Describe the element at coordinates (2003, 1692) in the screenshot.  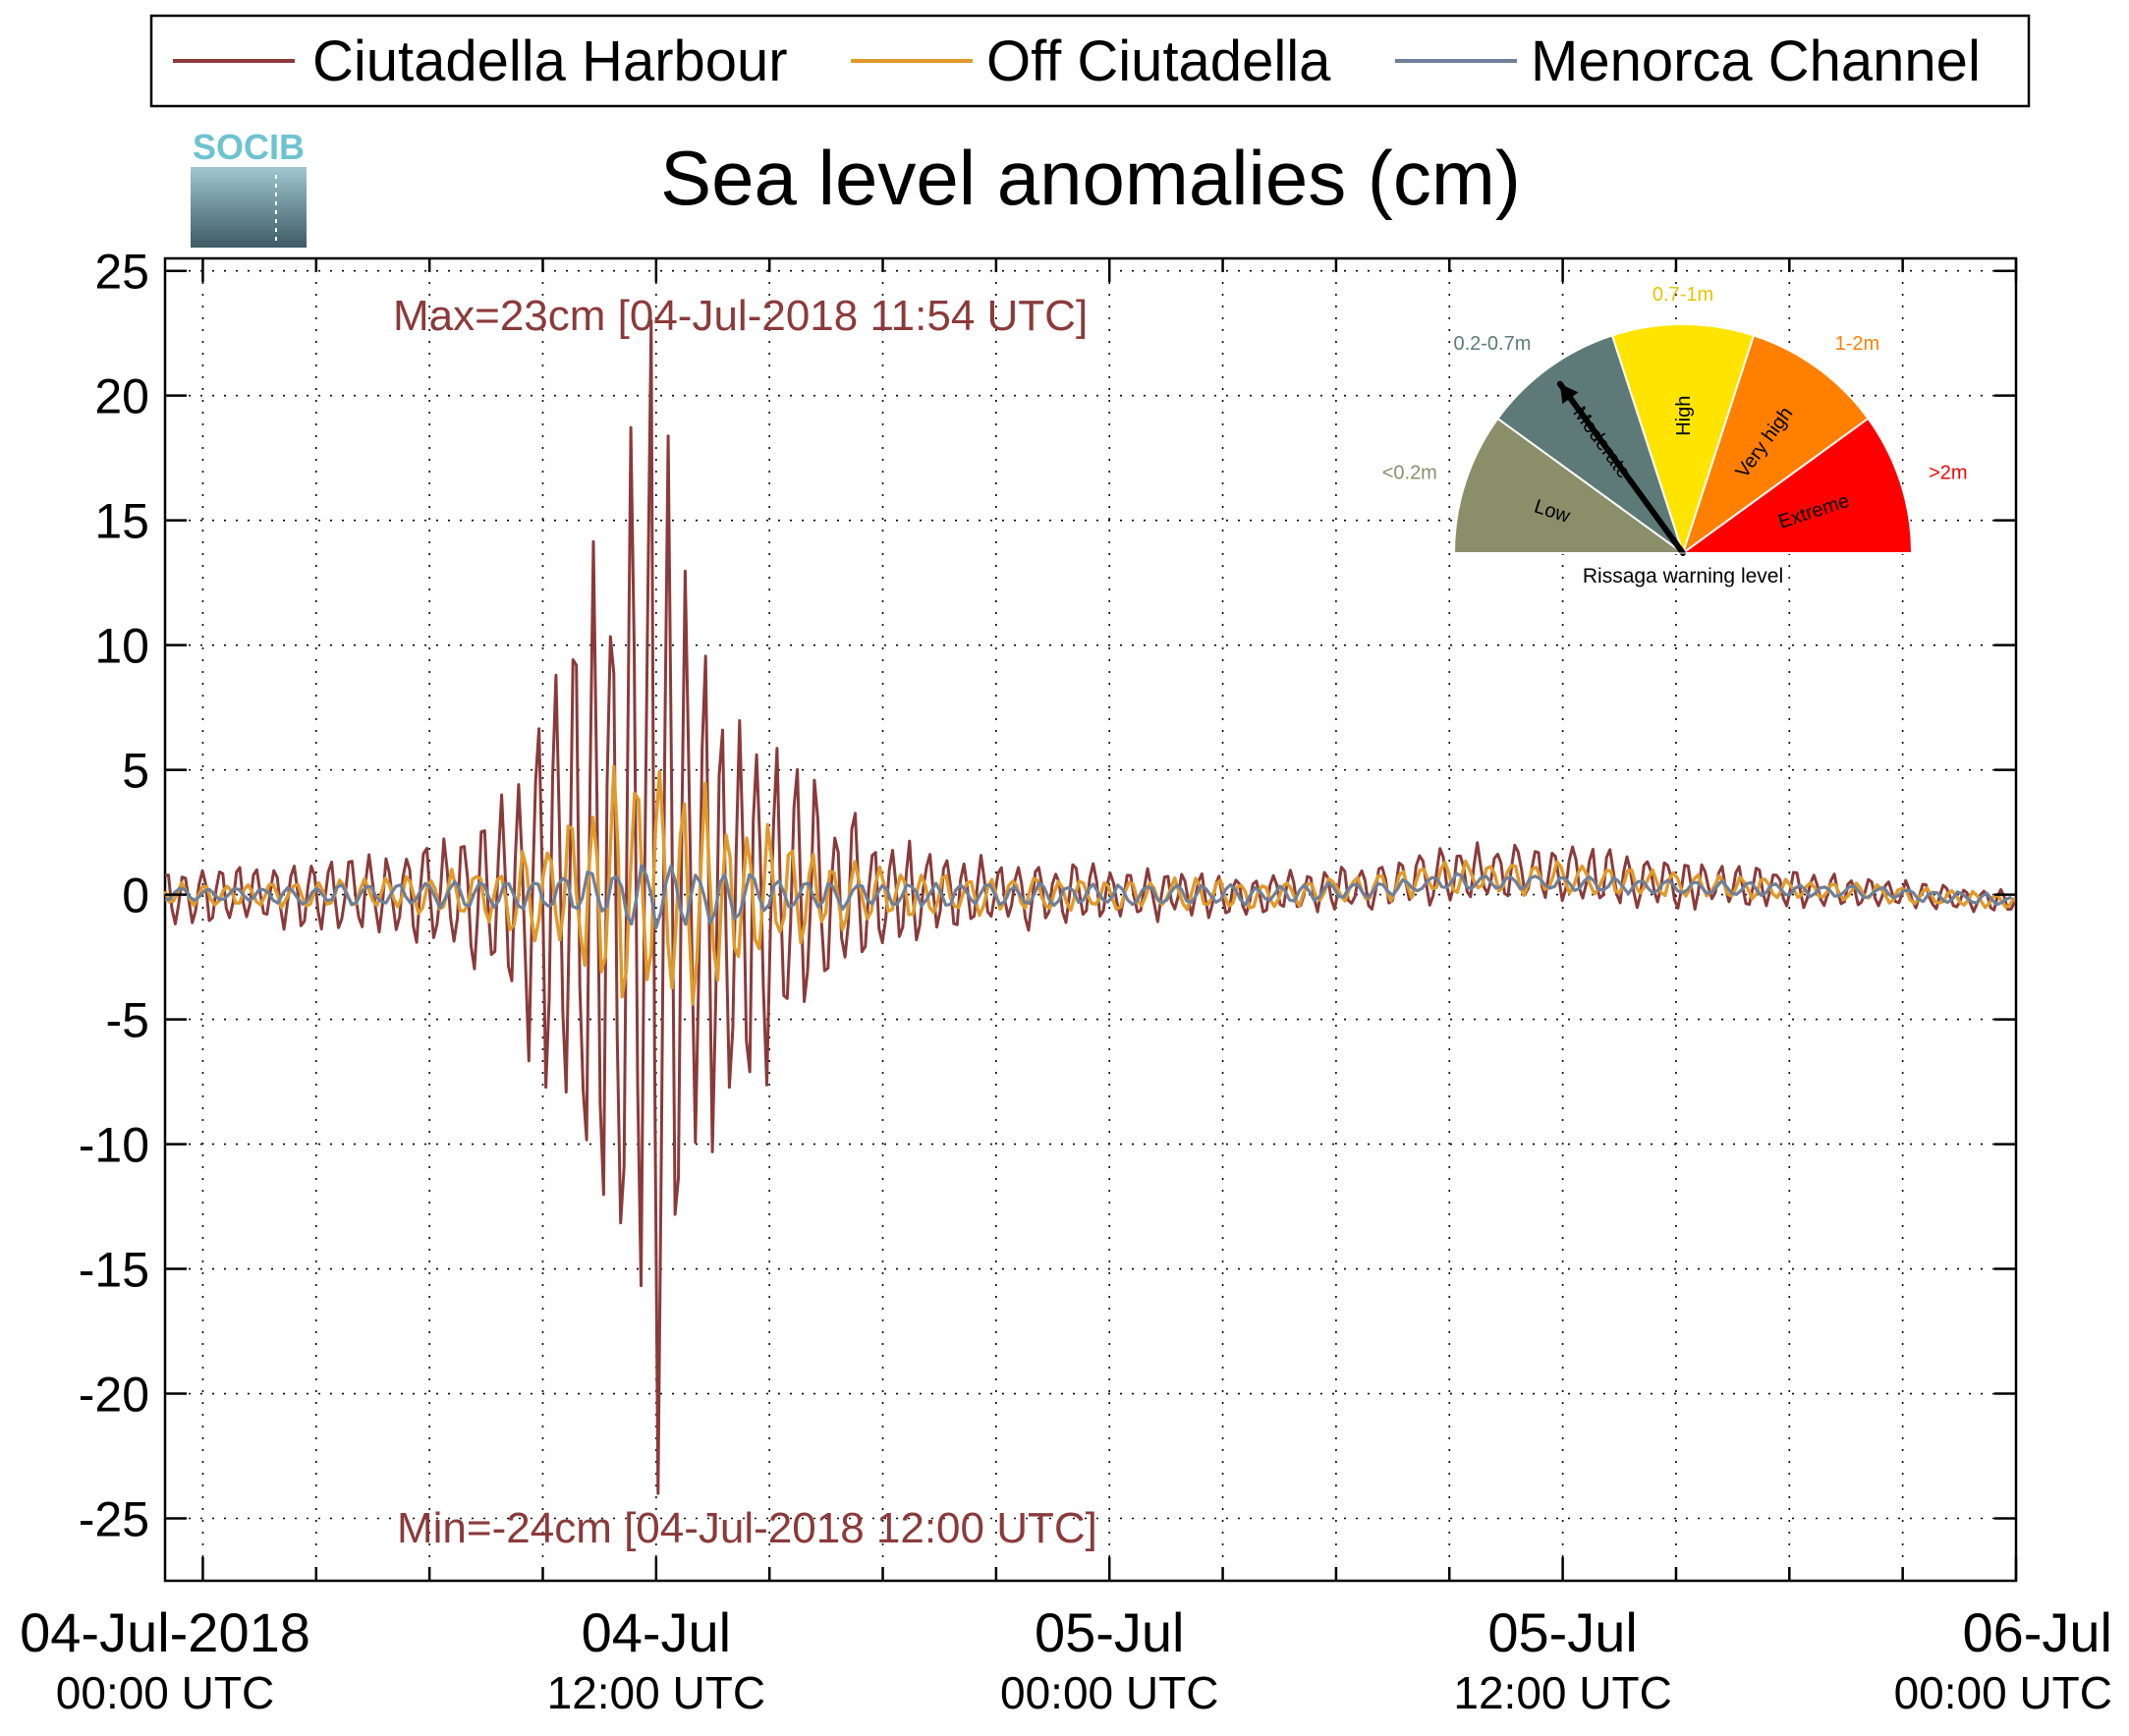
I see `x-tick-time-4: 00:00 UTC` at that location.